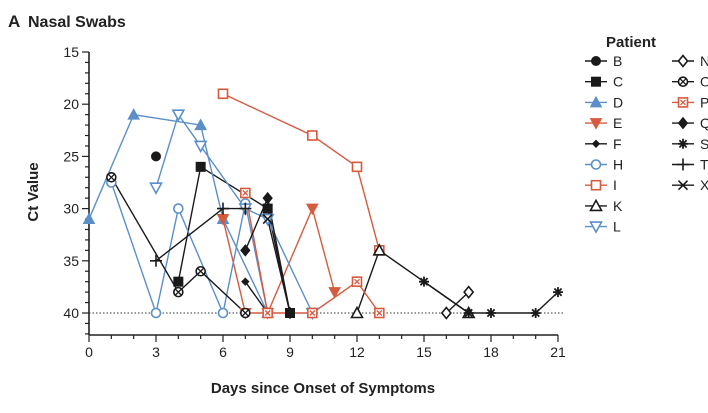 This screenshot has width=708, height=413. I want to click on legend-label: B, so click(617, 61).